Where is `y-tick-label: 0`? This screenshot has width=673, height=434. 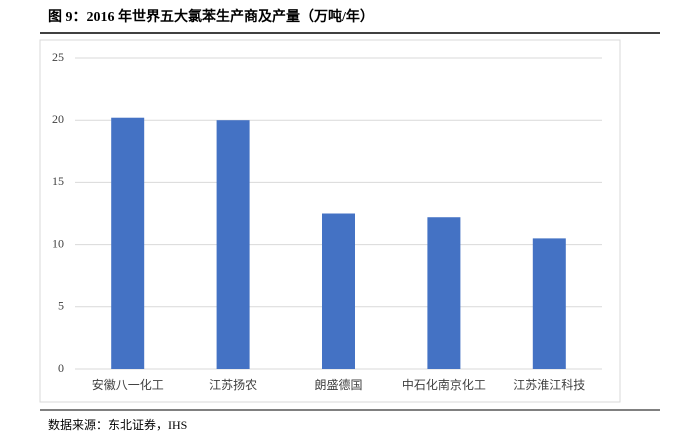
y-tick-label: 0 is located at coordinates (61, 368).